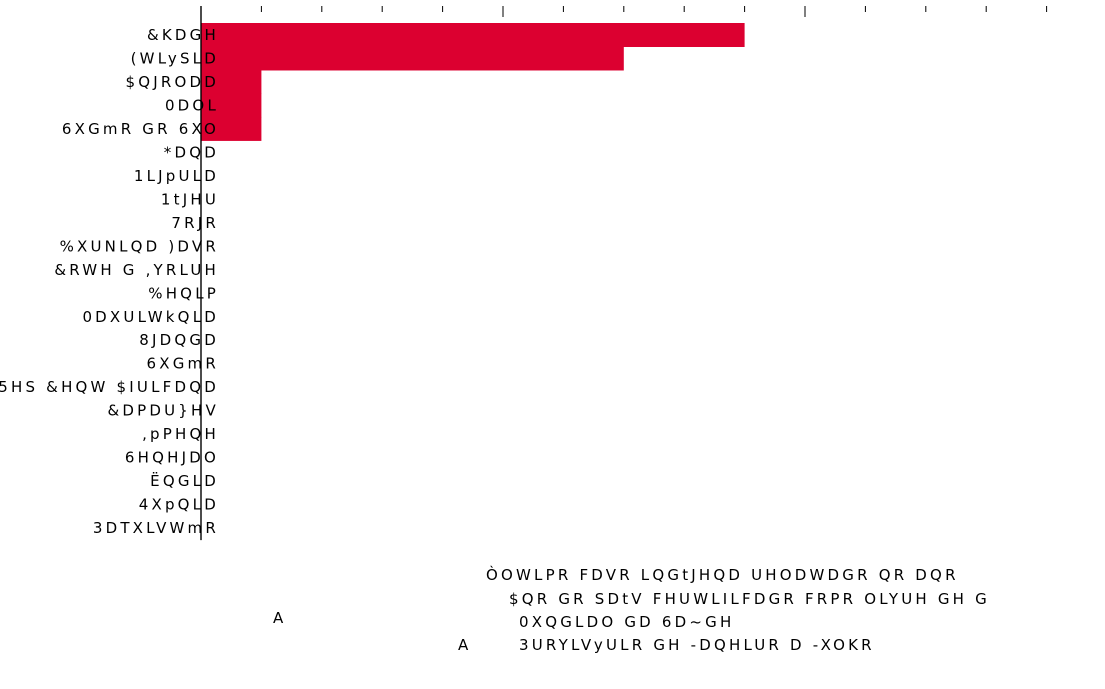  I want to click on footnote-line-3: 0XQGLDO GD 6D~GH, so click(627, 622).